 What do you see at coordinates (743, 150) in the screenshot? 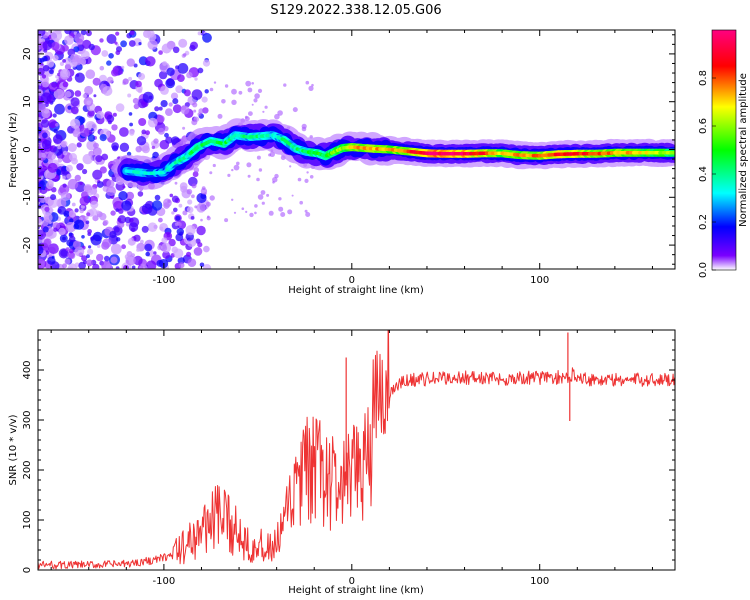
I see `colorbar-label: Normalized spectral amplitude` at bounding box center [743, 150].